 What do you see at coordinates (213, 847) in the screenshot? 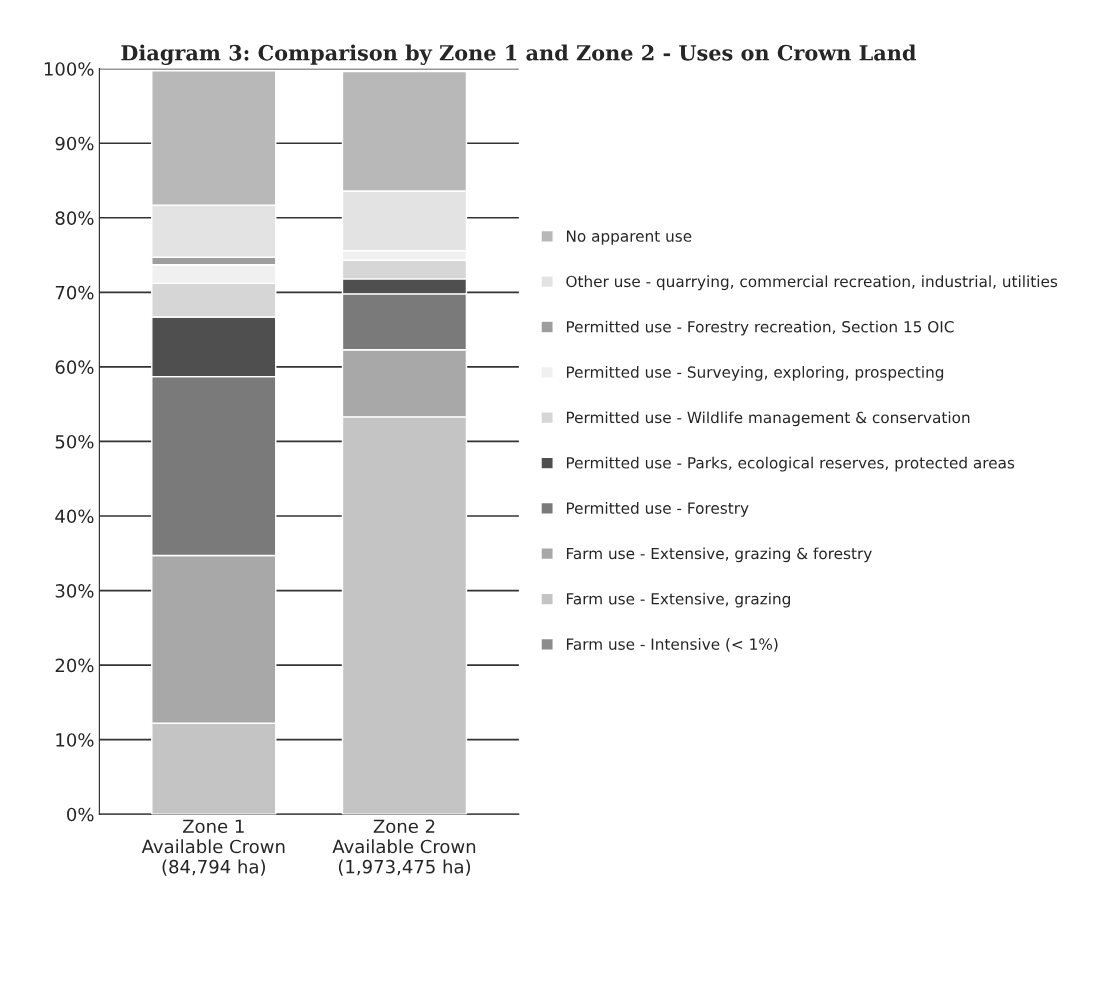
I see `x-tick-label: Zone 1 Available Crown (84,794 ha)` at bounding box center [213, 847].